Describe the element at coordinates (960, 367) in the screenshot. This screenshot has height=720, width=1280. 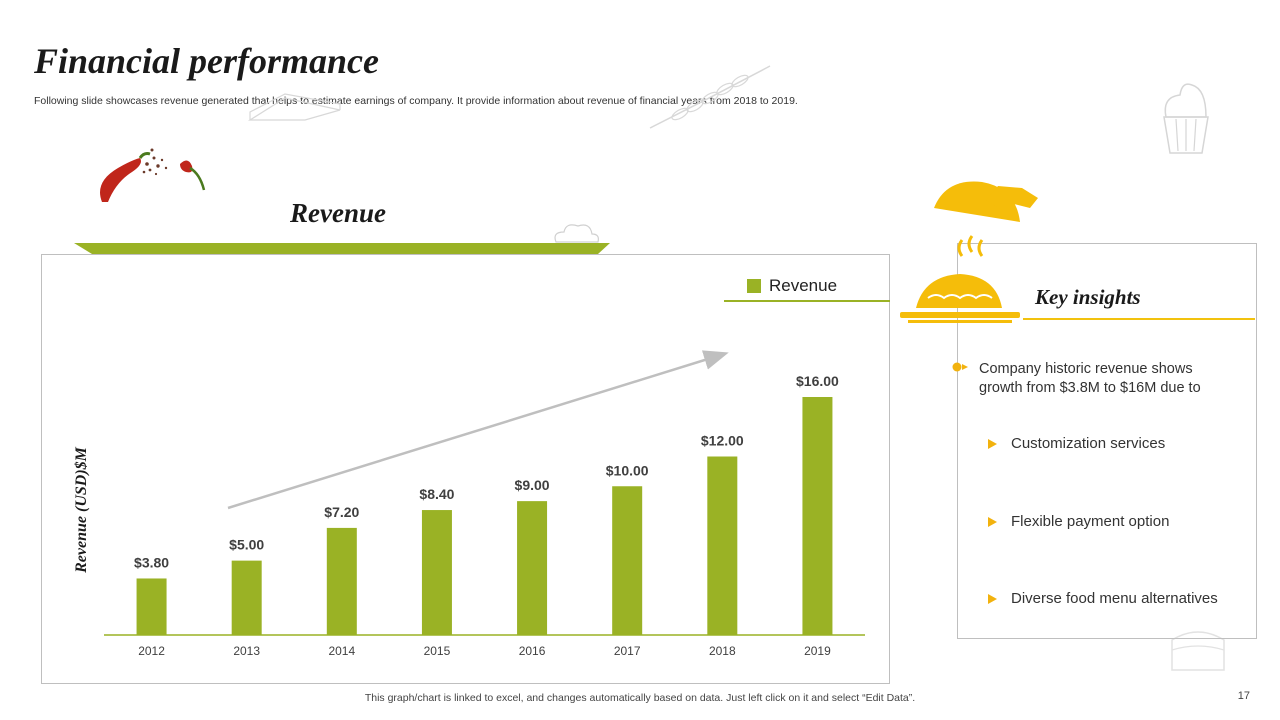
I see `lead-bullet-icon` at that location.